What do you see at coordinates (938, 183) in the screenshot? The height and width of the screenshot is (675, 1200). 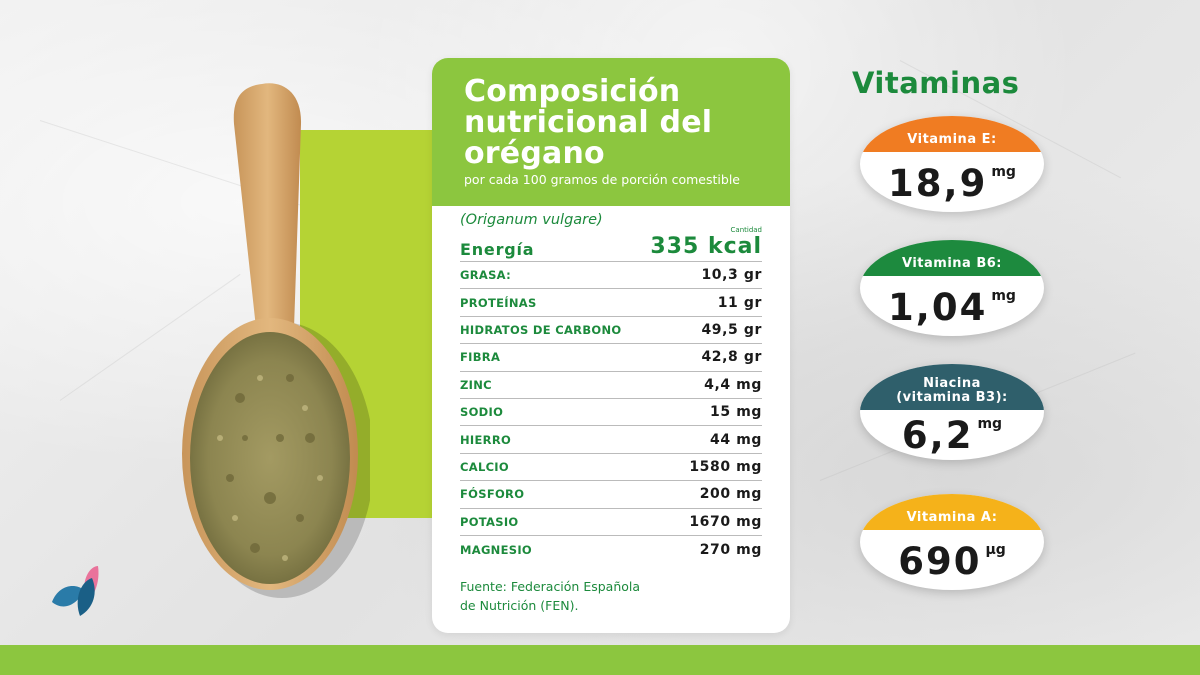 I see `vitamin-number: 18,9` at bounding box center [938, 183].